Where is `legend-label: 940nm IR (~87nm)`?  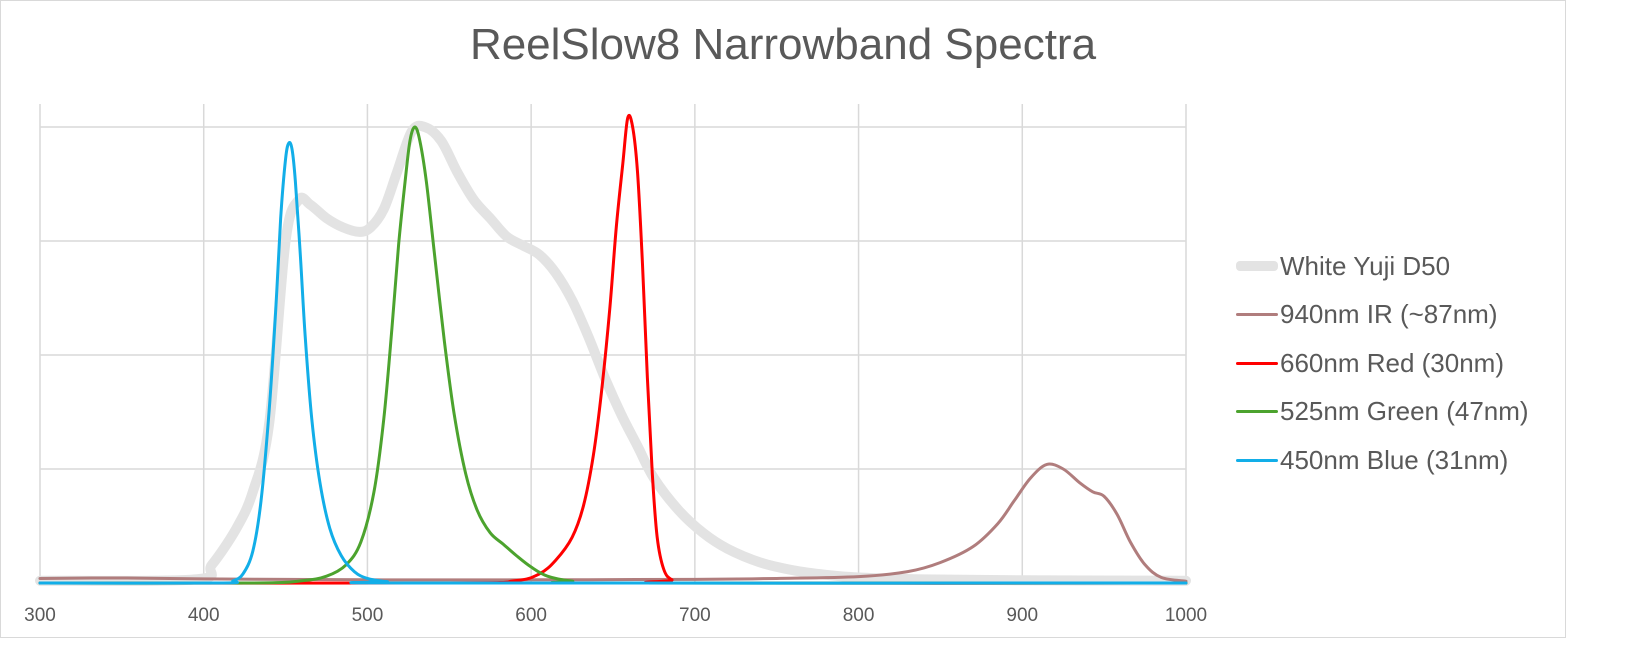 legend-label: 940nm IR (~87nm) is located at coordinates (1389, 314).